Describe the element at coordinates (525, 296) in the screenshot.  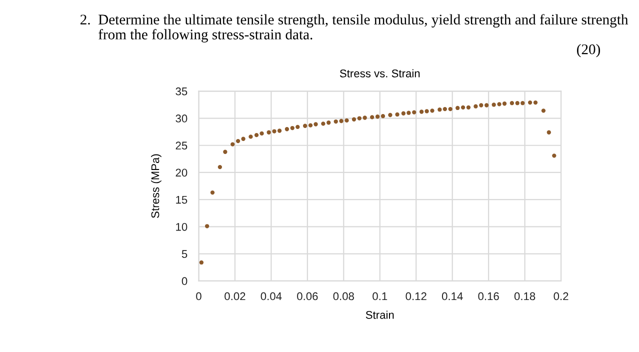
I see `x-tick-label: 0.18` at that location.